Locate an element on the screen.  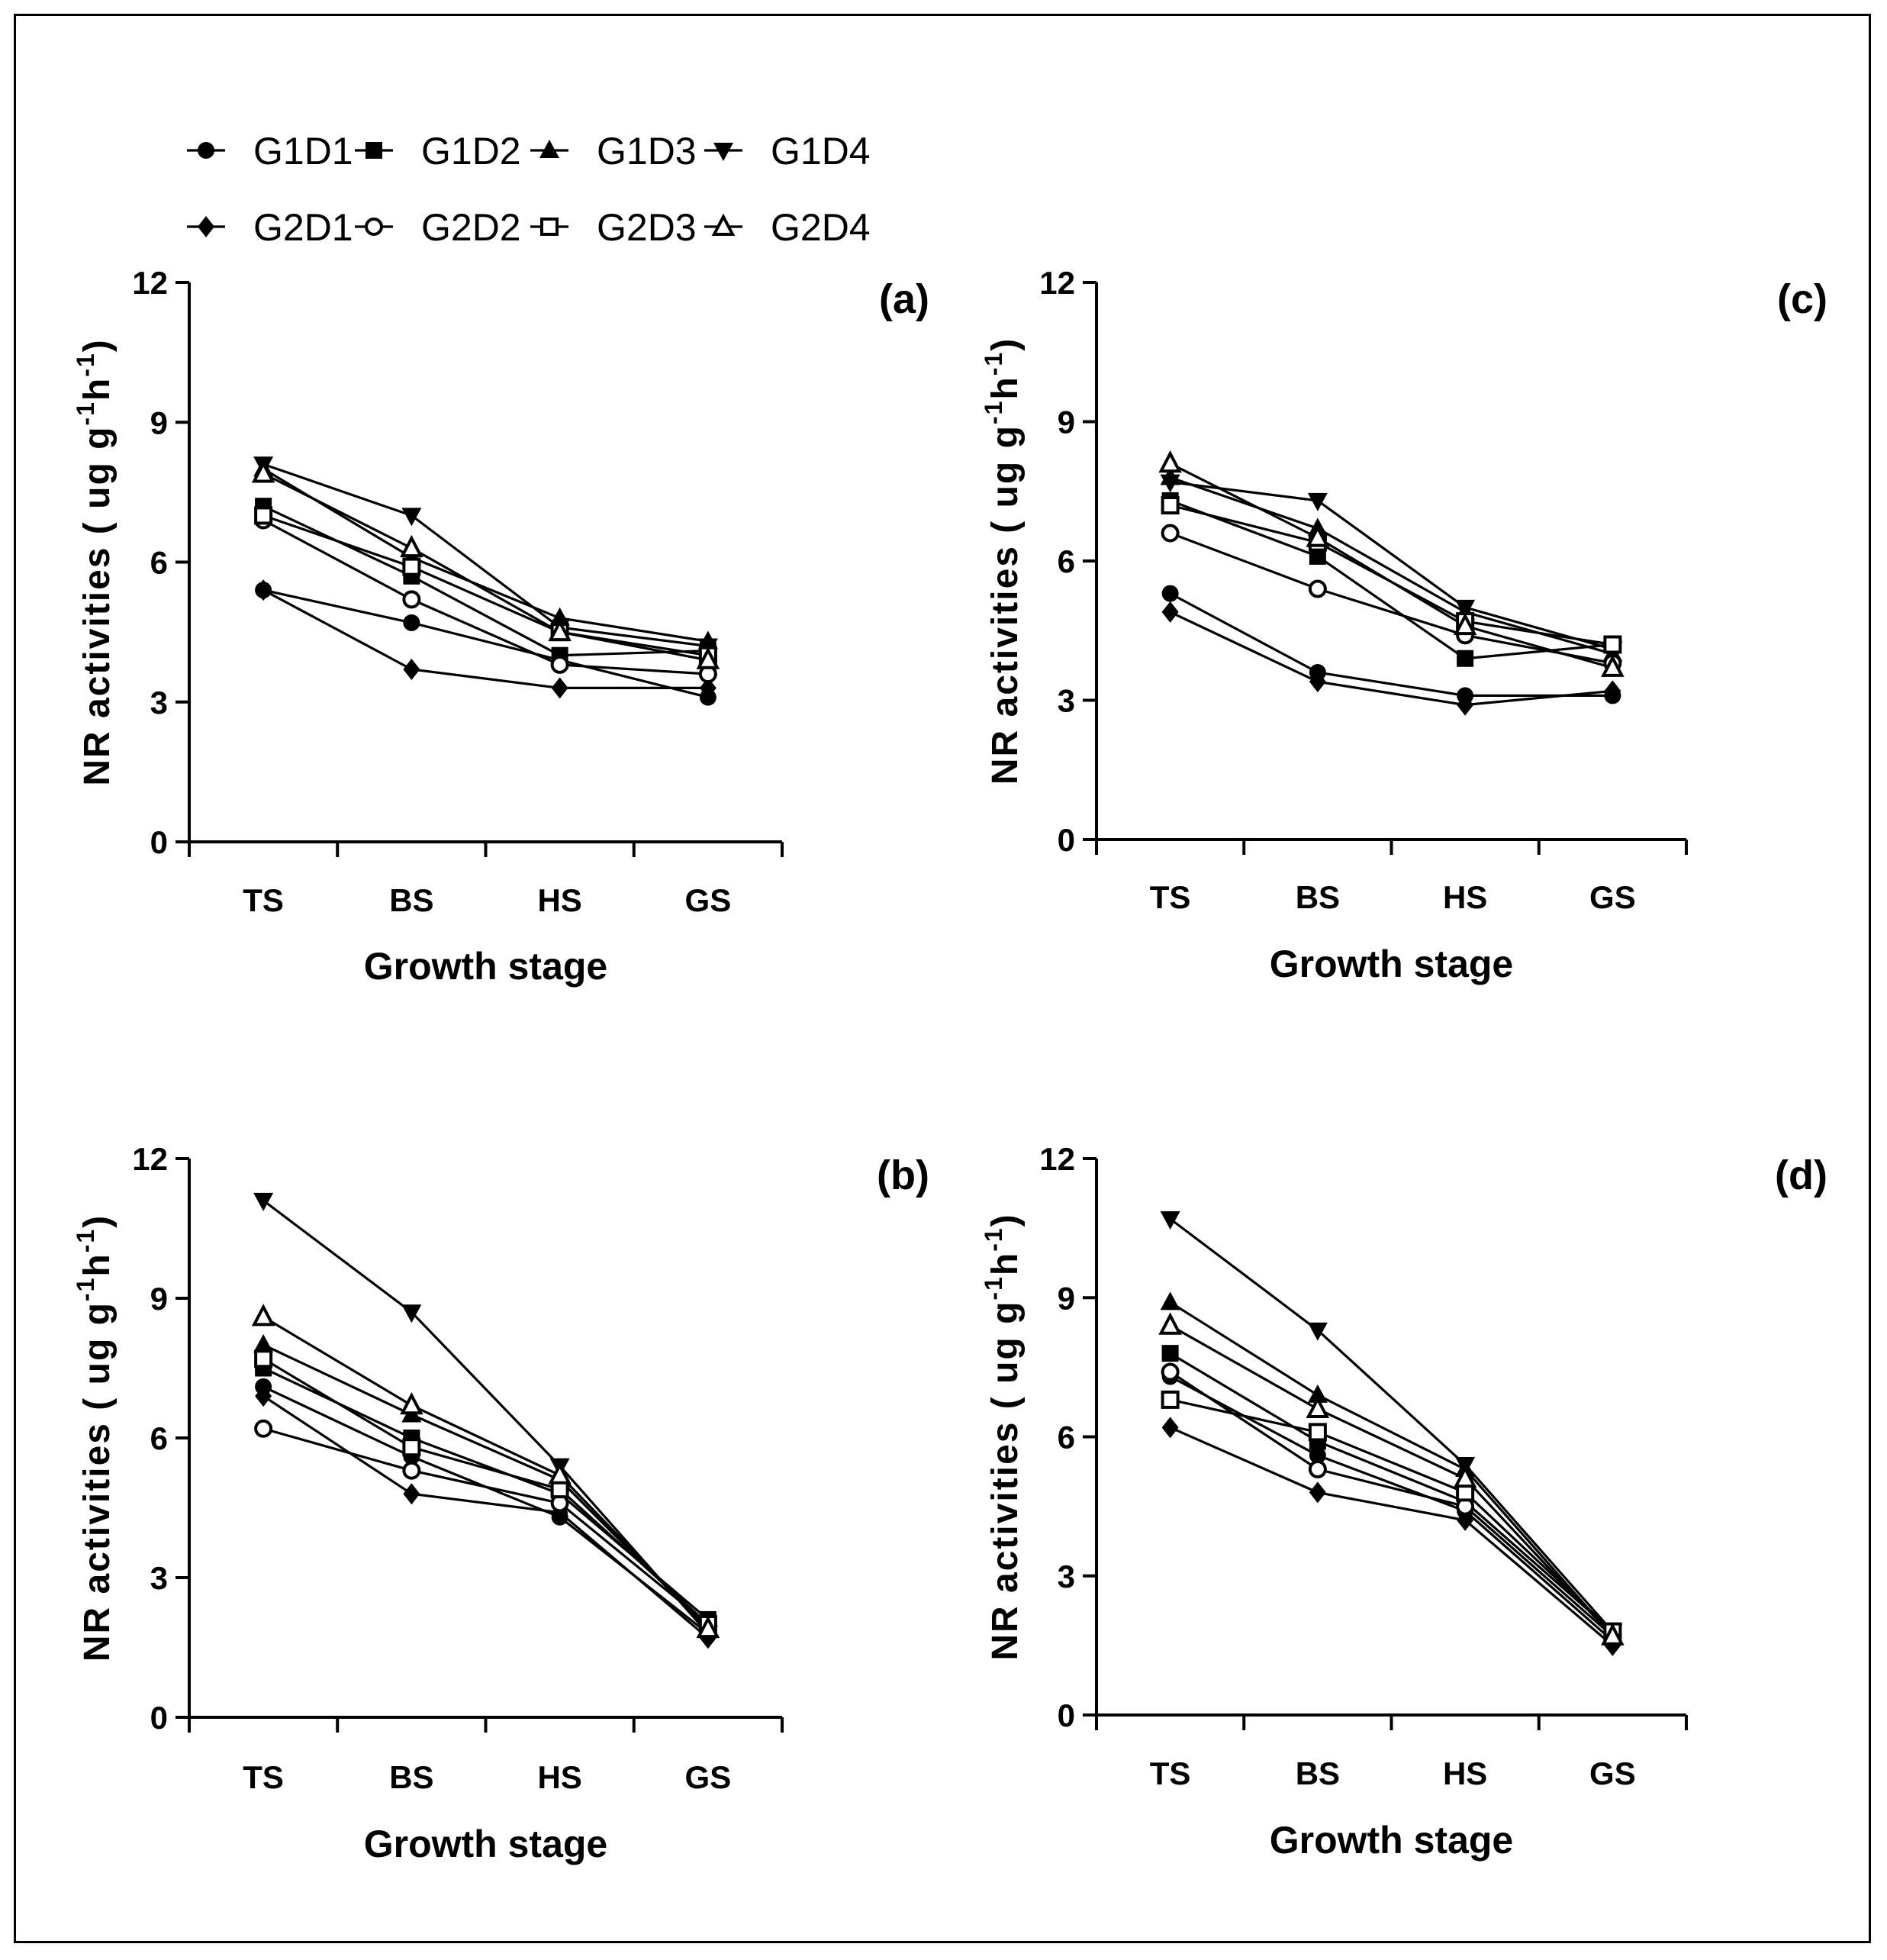
series-line-g2d3 is located at coordinates (485, 1491).